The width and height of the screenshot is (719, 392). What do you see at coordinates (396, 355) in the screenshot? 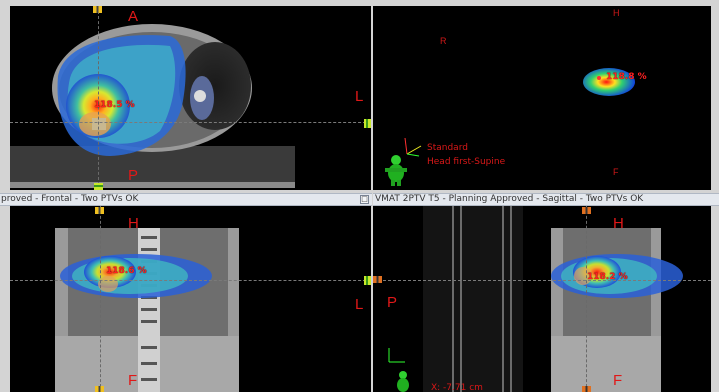
I see `sagittal-axes-icon` at bounding box center [396, 355].